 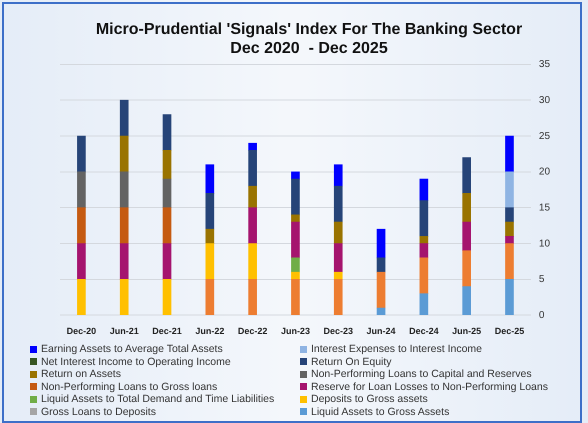 What do you see at coordinates (167, 331) in the screenshot?
I see `x-tick-label: Dec-21` at bounding box center [167, 331].